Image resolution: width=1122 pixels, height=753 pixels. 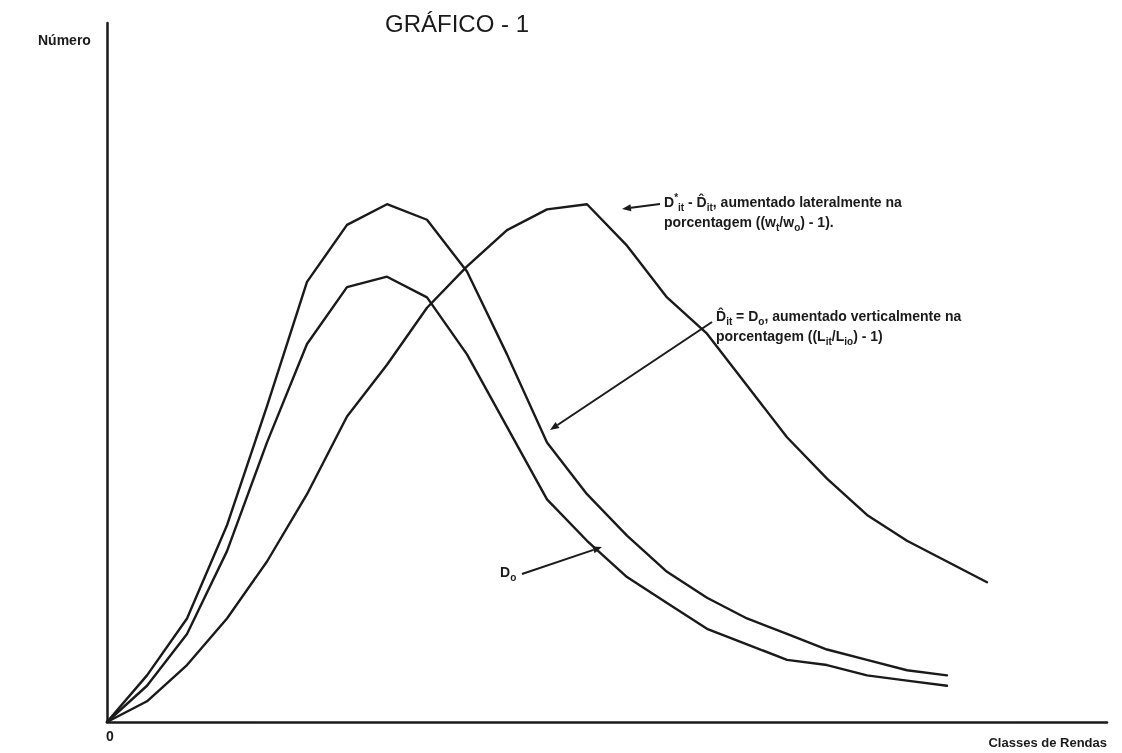 What do you see at coordinates (783, 212) in the screenshot?
I see `text: D$^{*}$$_{it}$ - D̂$_{it}$, aumentado lateralmente na porcentagem ((w$_{t}$/w$_{o}$) - 1).` at bounding box center [783, 212].